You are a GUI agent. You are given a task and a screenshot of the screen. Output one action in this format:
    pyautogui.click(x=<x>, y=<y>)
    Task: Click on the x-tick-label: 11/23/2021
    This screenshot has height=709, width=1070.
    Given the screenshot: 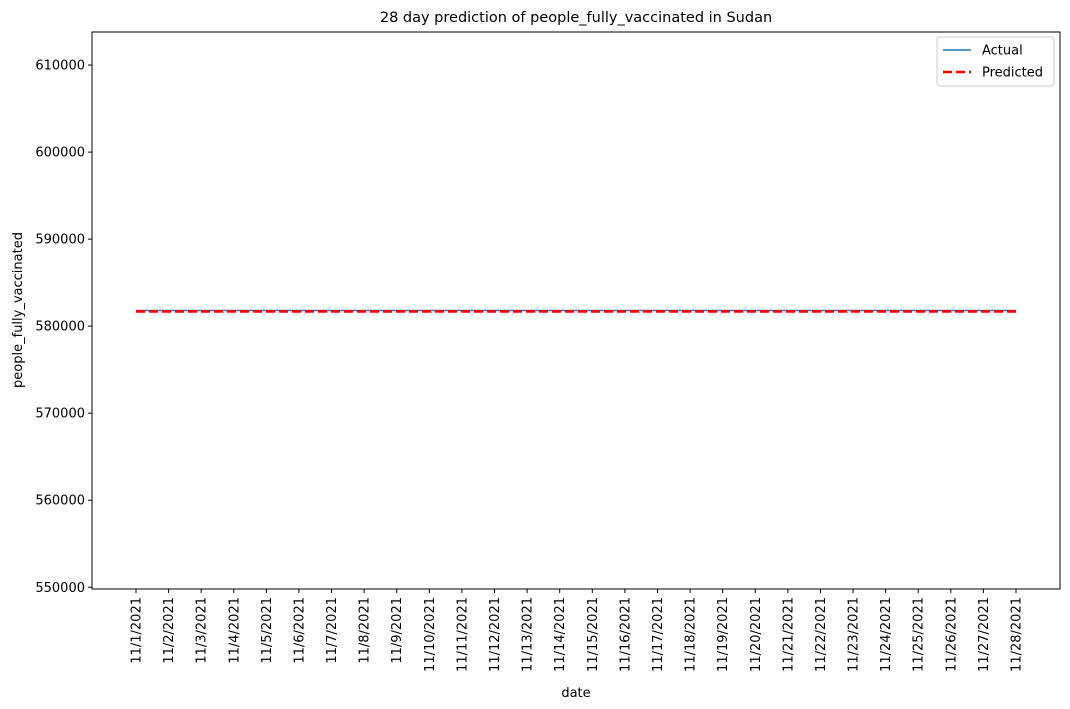 What is the action you would take?
    pyautogui.click(x=854, y=634)
    